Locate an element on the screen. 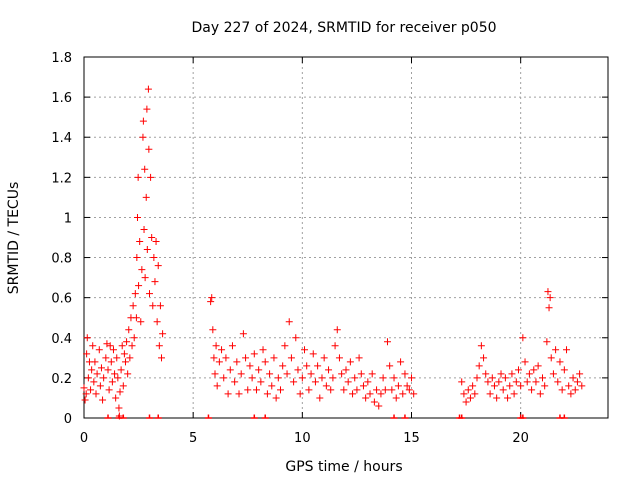  y-tick-label: 0.2 is located at coordinates (61, 379).